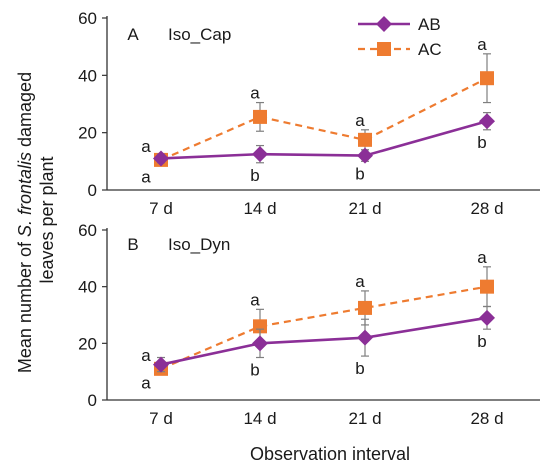 The image size is (550, 473). What do you see at coordinates (199, 34) in the screenshot?
I see `panel-name: Iso_Cap` at bounding box center [199, 34].